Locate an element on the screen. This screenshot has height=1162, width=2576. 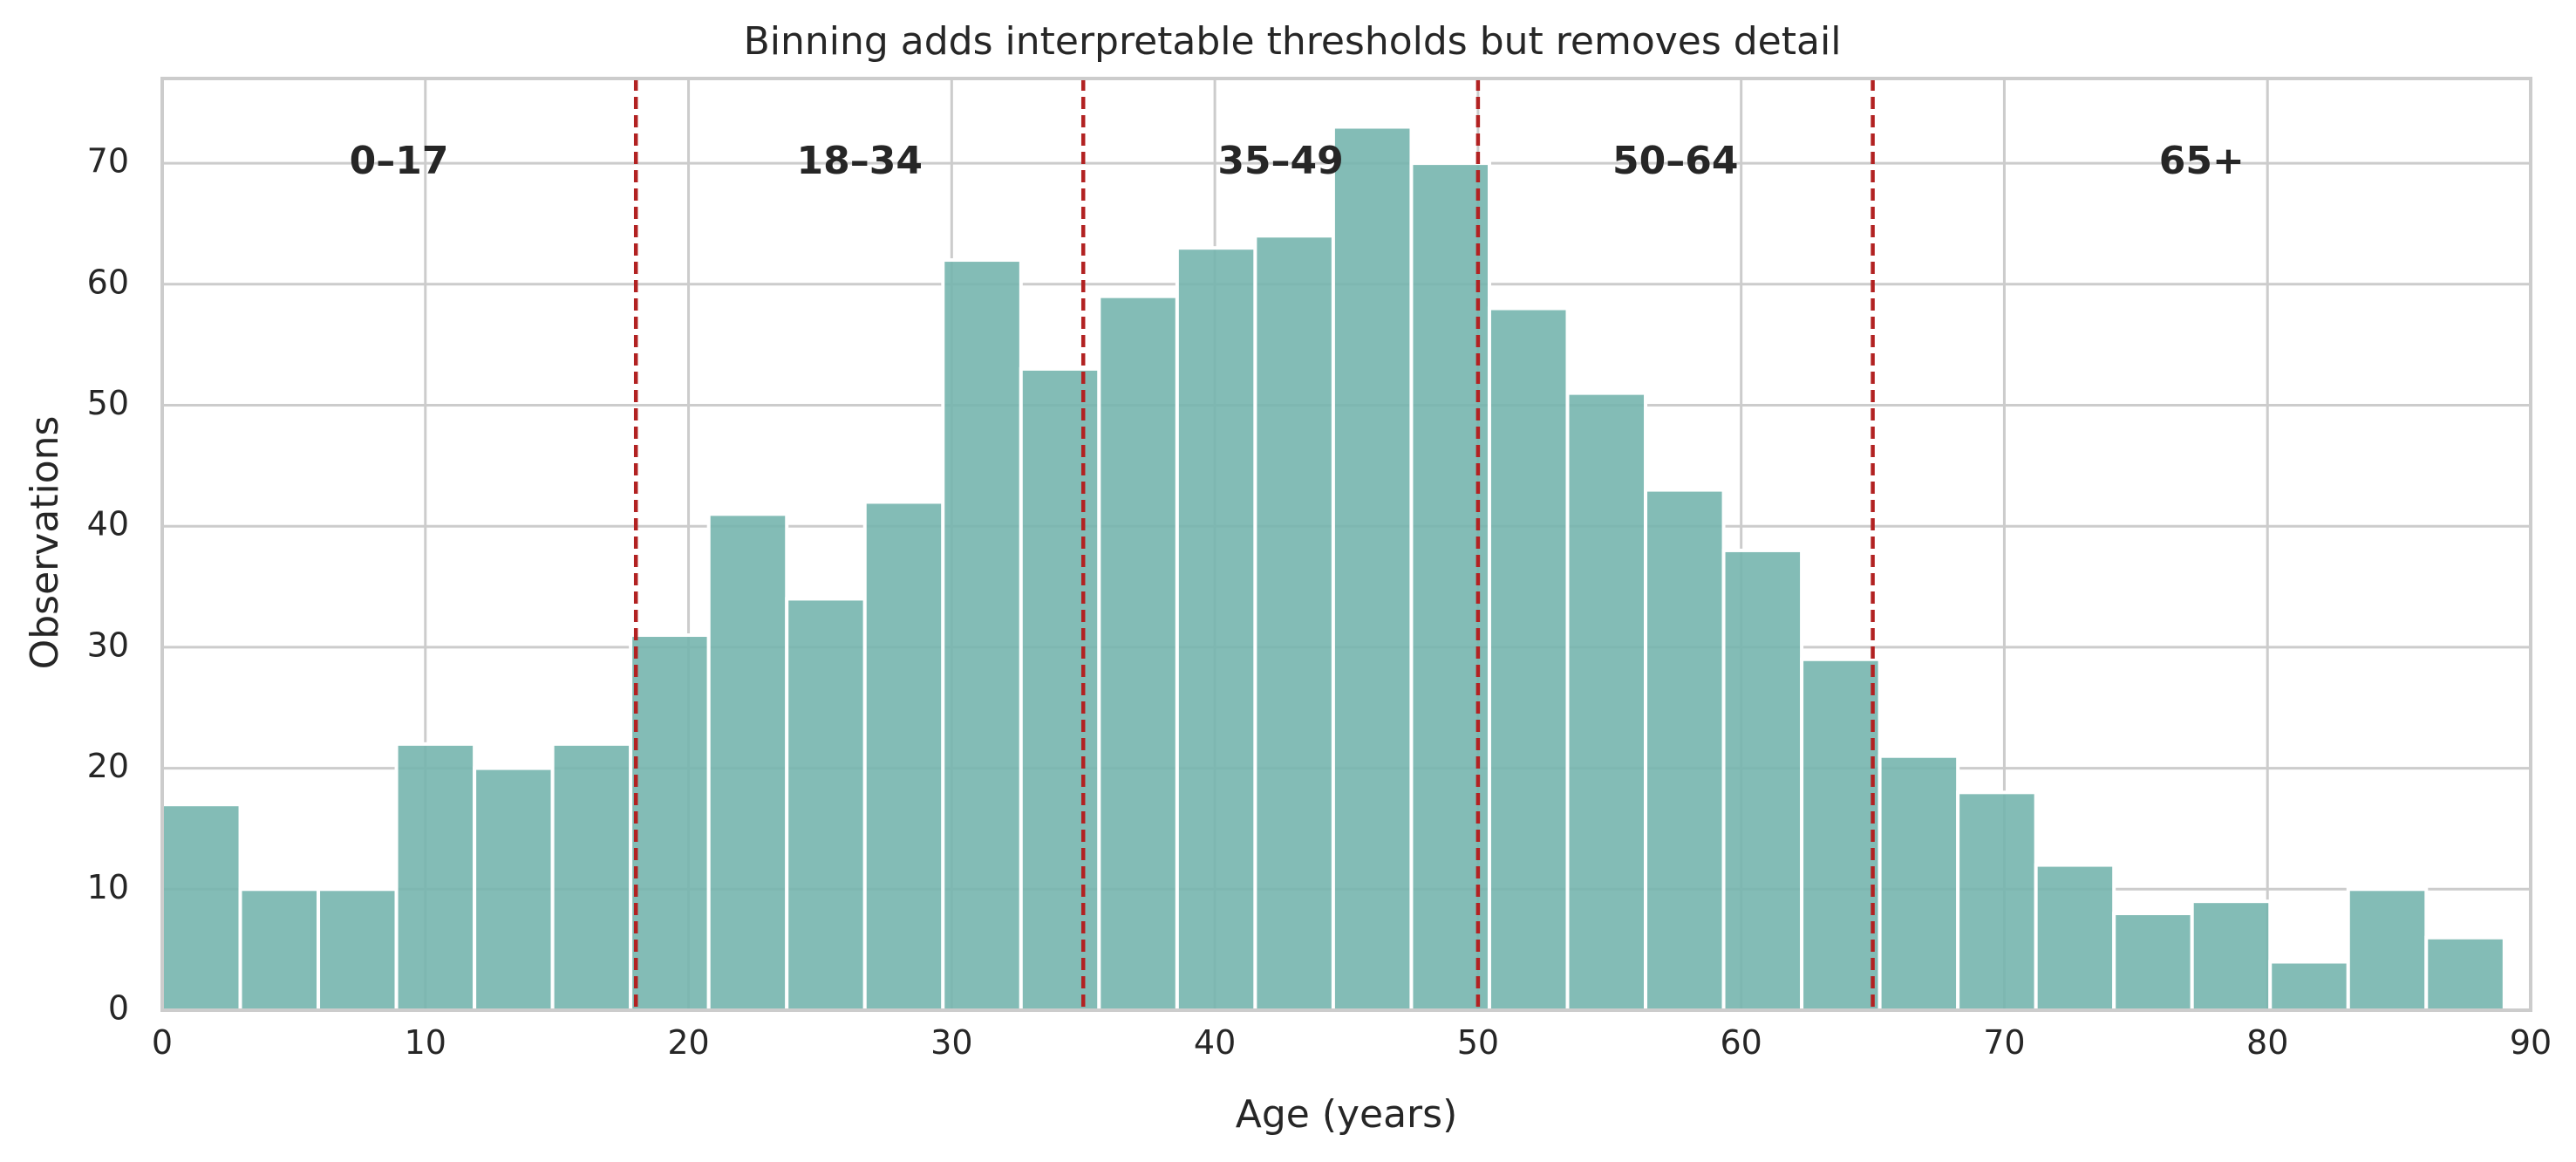
y-tick-label: 60 is located at coordinates (108, 282).